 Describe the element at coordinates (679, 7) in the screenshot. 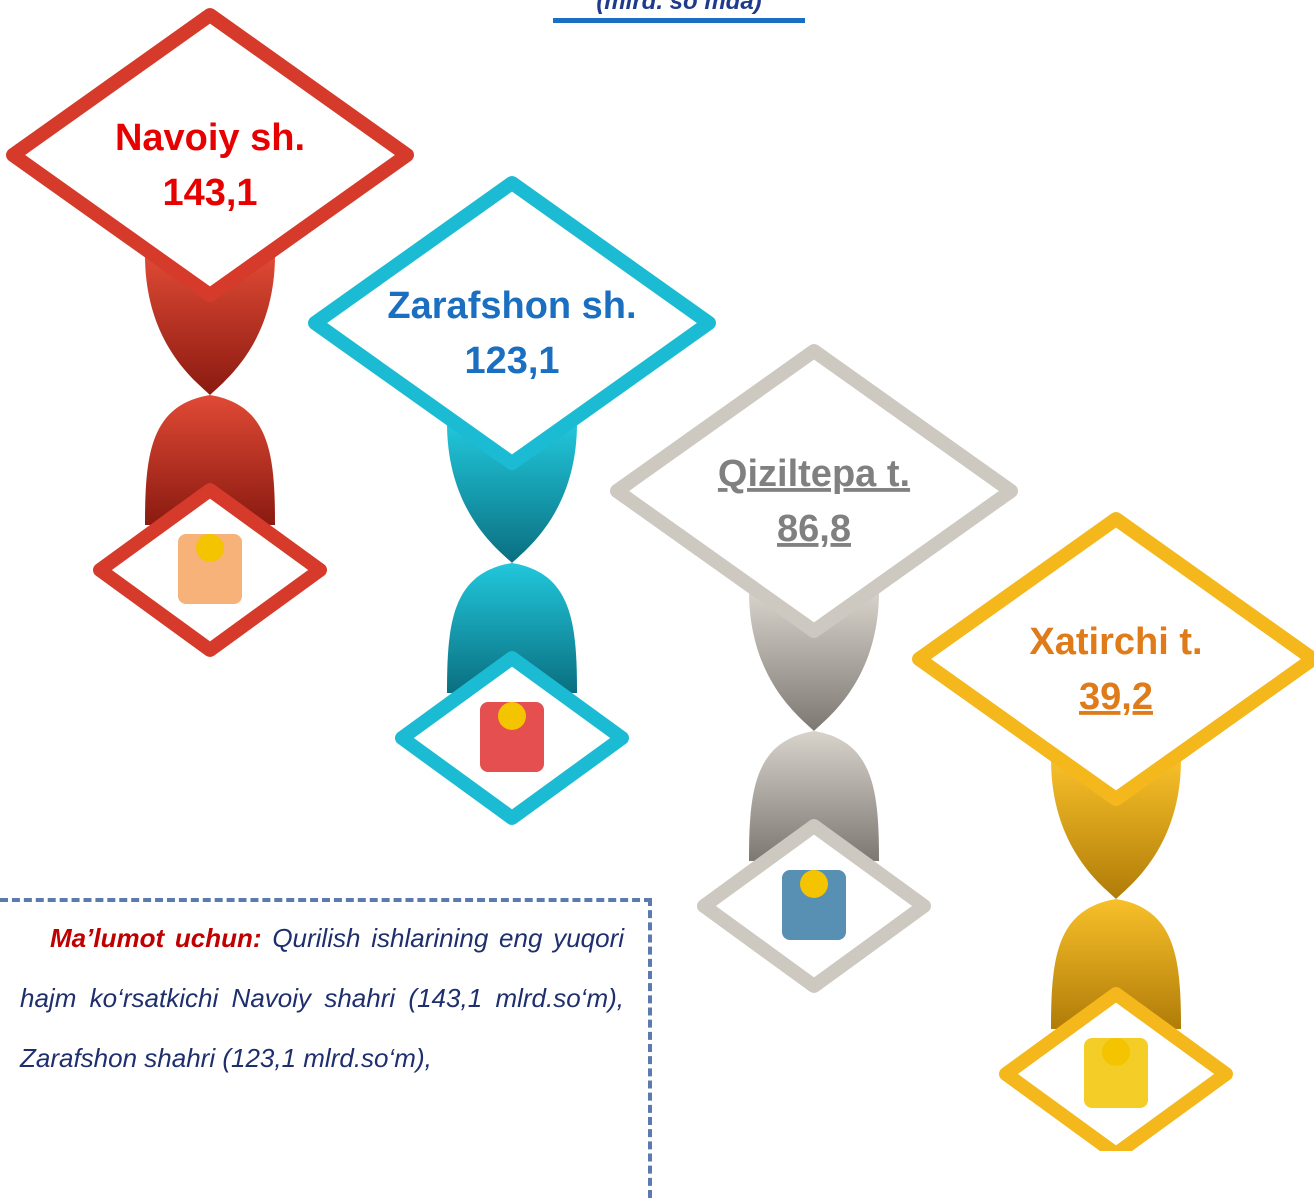

I see `subtitle: (mlrd. so‘mda)` at that location.